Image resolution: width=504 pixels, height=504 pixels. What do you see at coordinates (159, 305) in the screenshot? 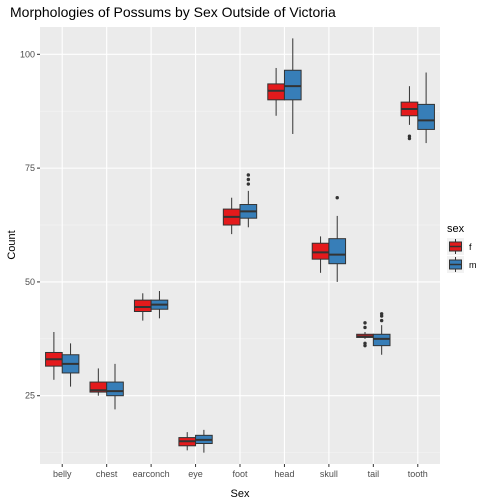
I see `box-m-earconch` at bounding box center [159, 305].